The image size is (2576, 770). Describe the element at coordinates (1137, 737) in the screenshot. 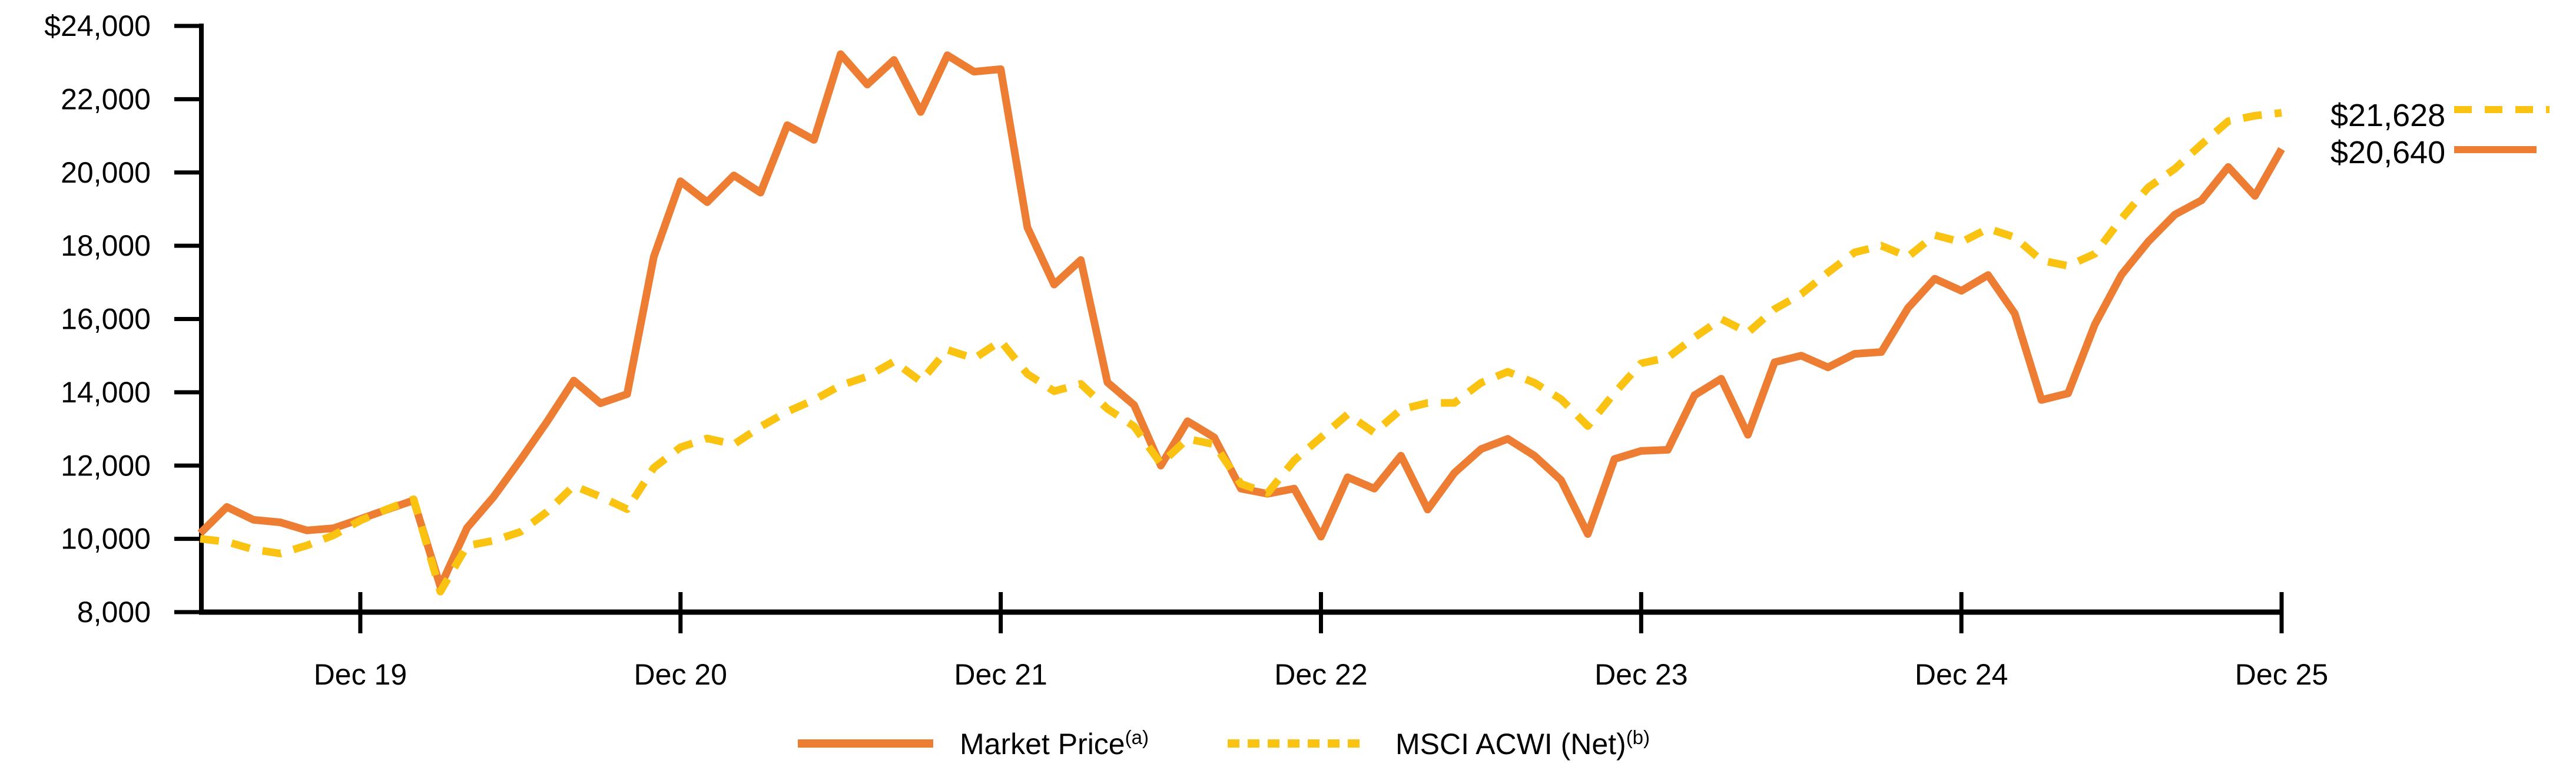

I see `legend-market-price-superscript: (a)` at that location.